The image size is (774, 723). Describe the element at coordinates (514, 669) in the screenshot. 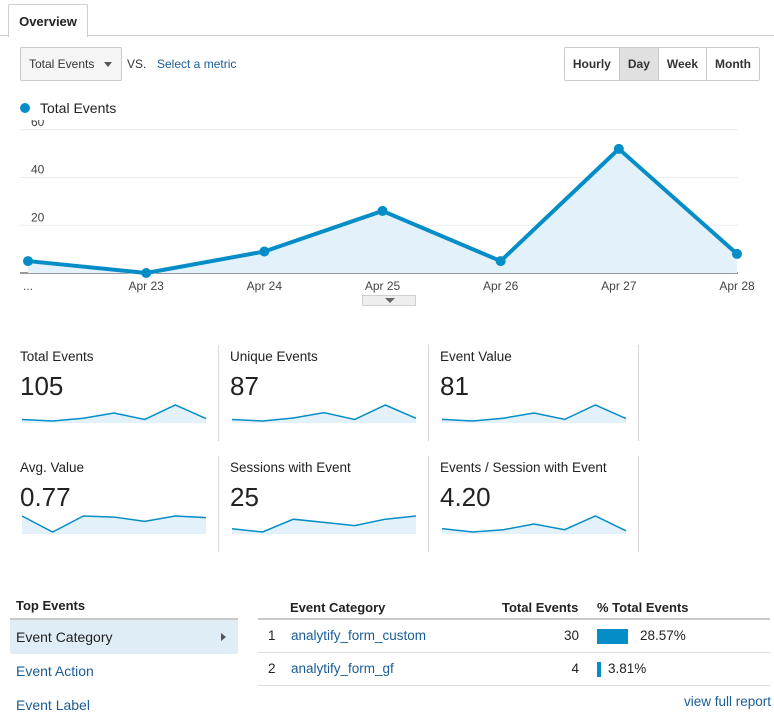

I see `table-row: 2 analytify_form_gf 4 3.81%` at that location.